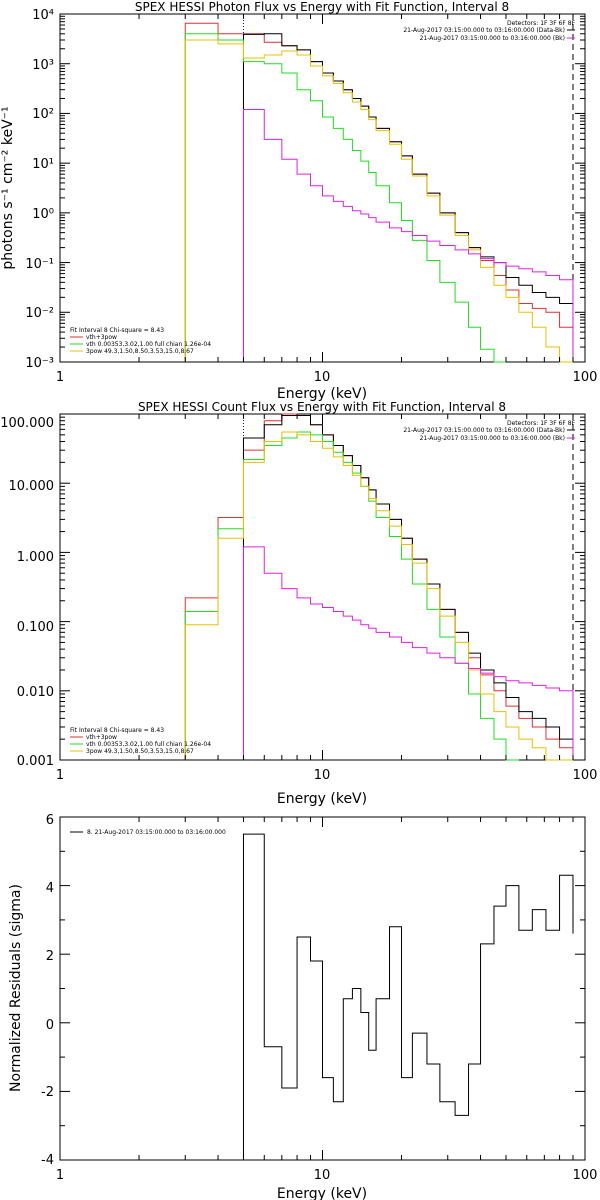 This screenshot has width=600, height=1200. What do you see at coordinates (39, 363) in the screenshot?
I see `y-tick-label: 10⁻³` at bounding box center [39, 363].